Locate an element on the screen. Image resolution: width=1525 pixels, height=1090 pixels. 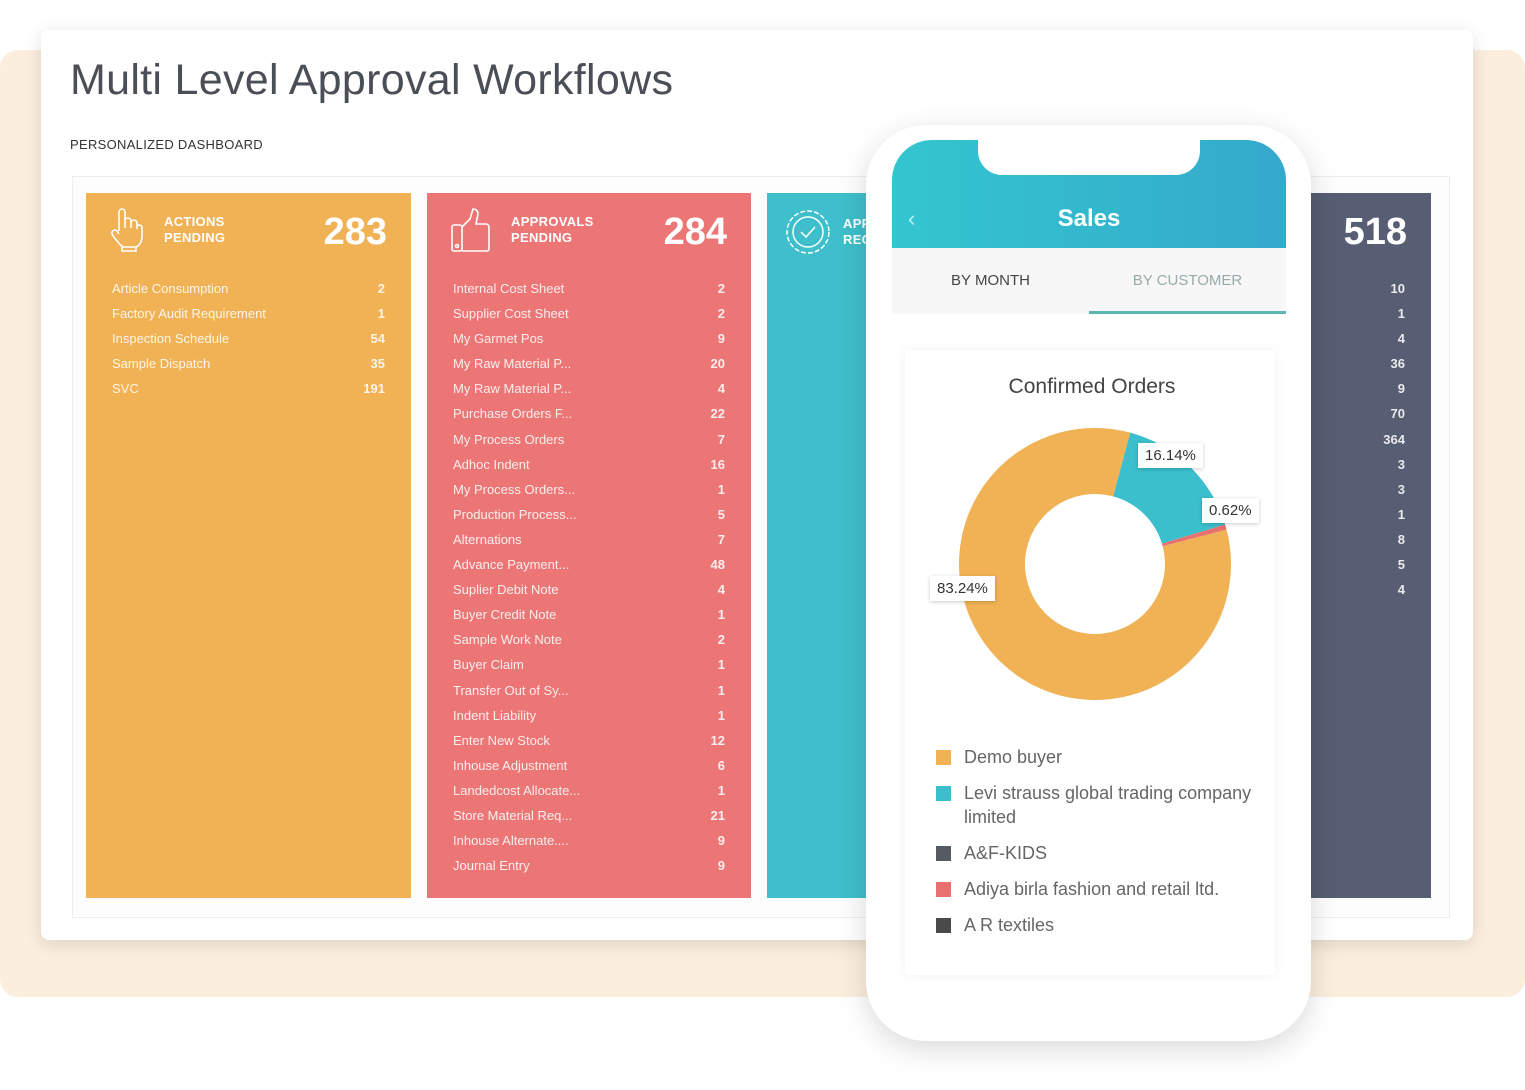
list-item: Factory Audit Requirement 1 is located at coordinates (248, 318).